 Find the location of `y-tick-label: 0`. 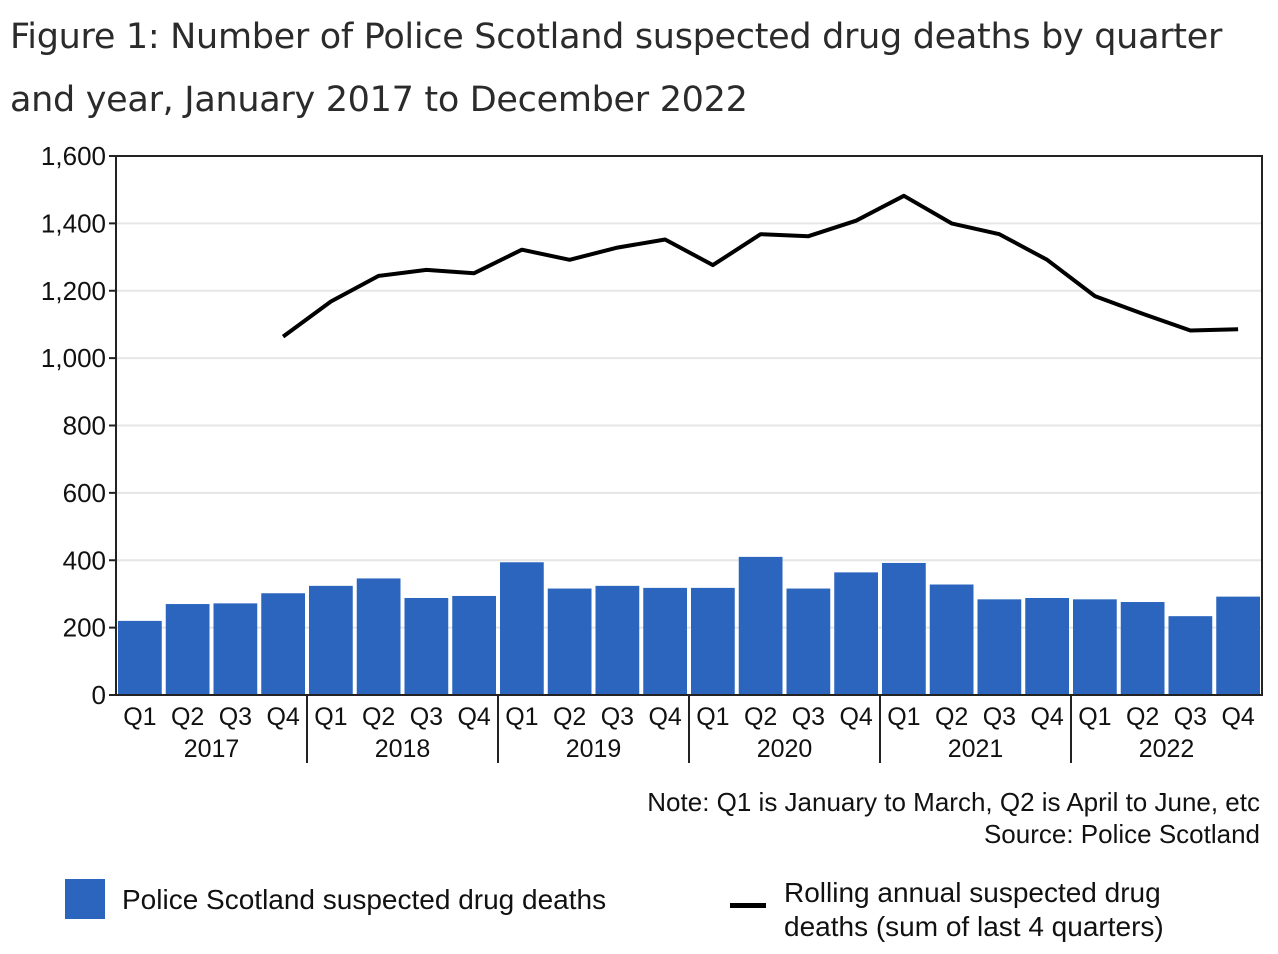

y-tick-label: 0 is located at coordinates (99, 695).